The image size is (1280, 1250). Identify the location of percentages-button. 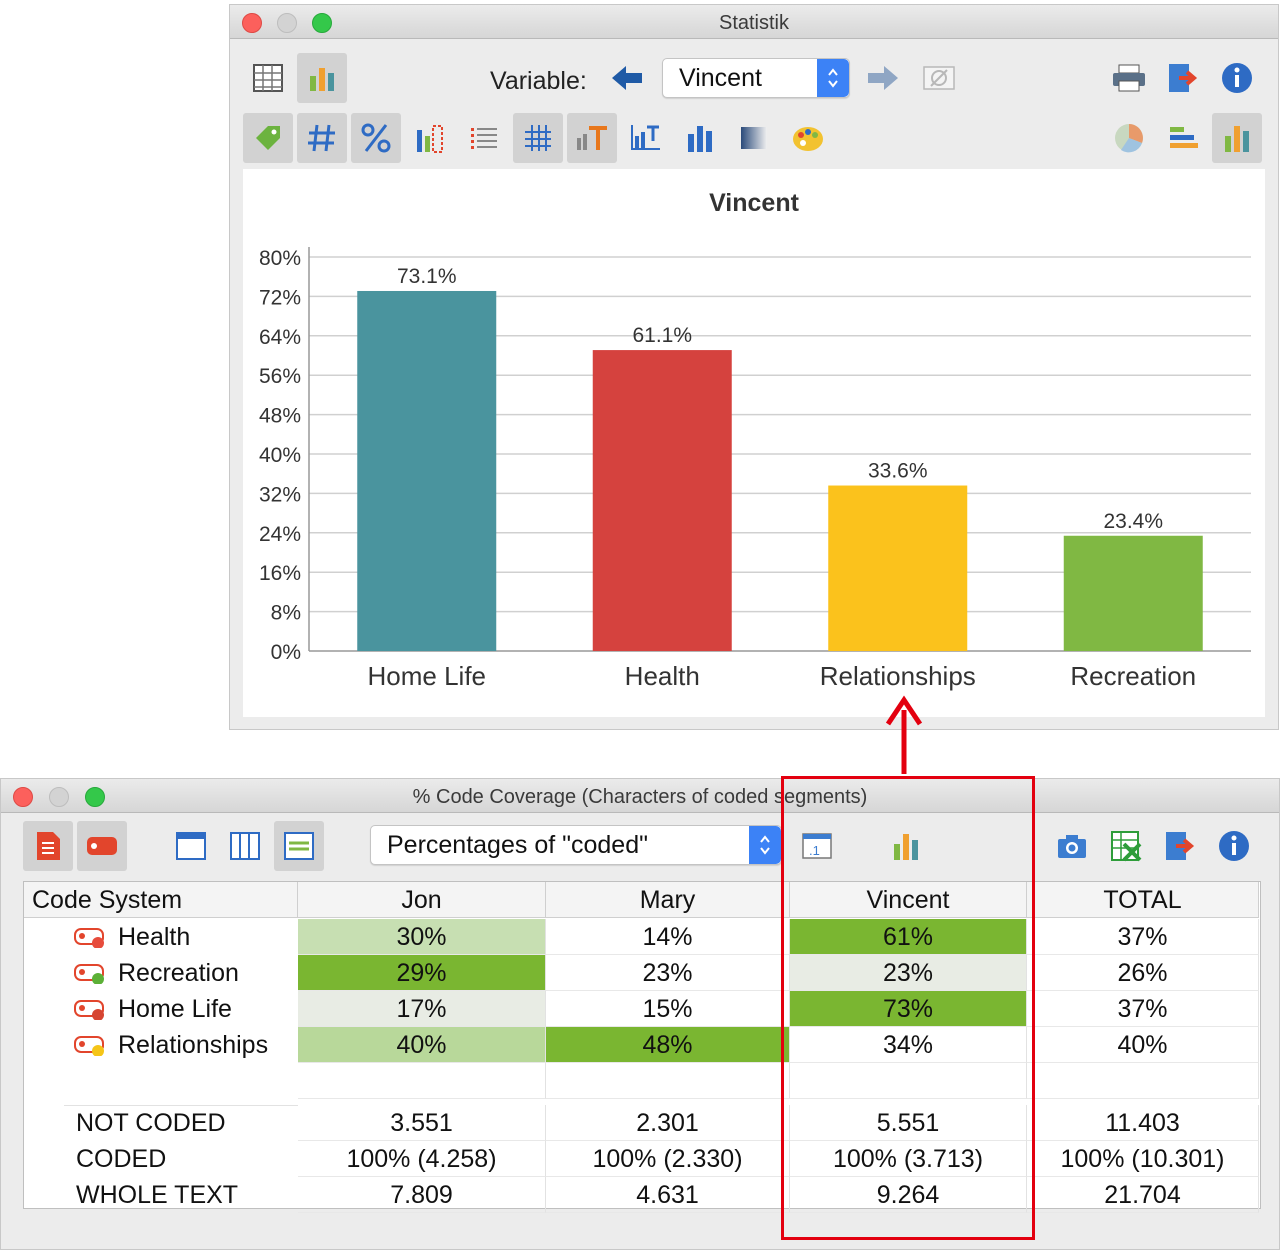
(376, 138).